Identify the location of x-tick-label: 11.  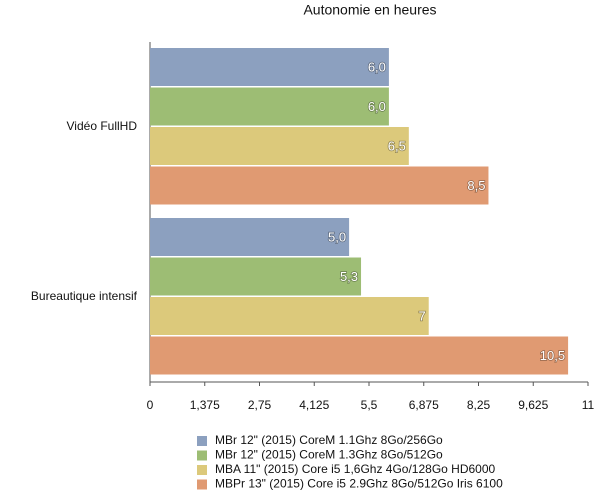
(588, 405).